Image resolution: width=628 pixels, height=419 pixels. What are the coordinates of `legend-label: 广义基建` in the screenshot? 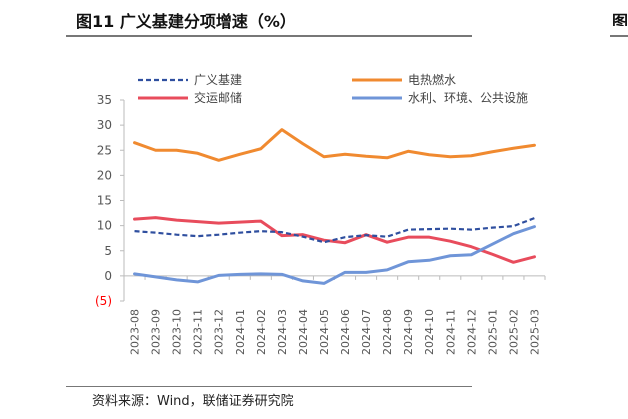 It's located at (218, 80).